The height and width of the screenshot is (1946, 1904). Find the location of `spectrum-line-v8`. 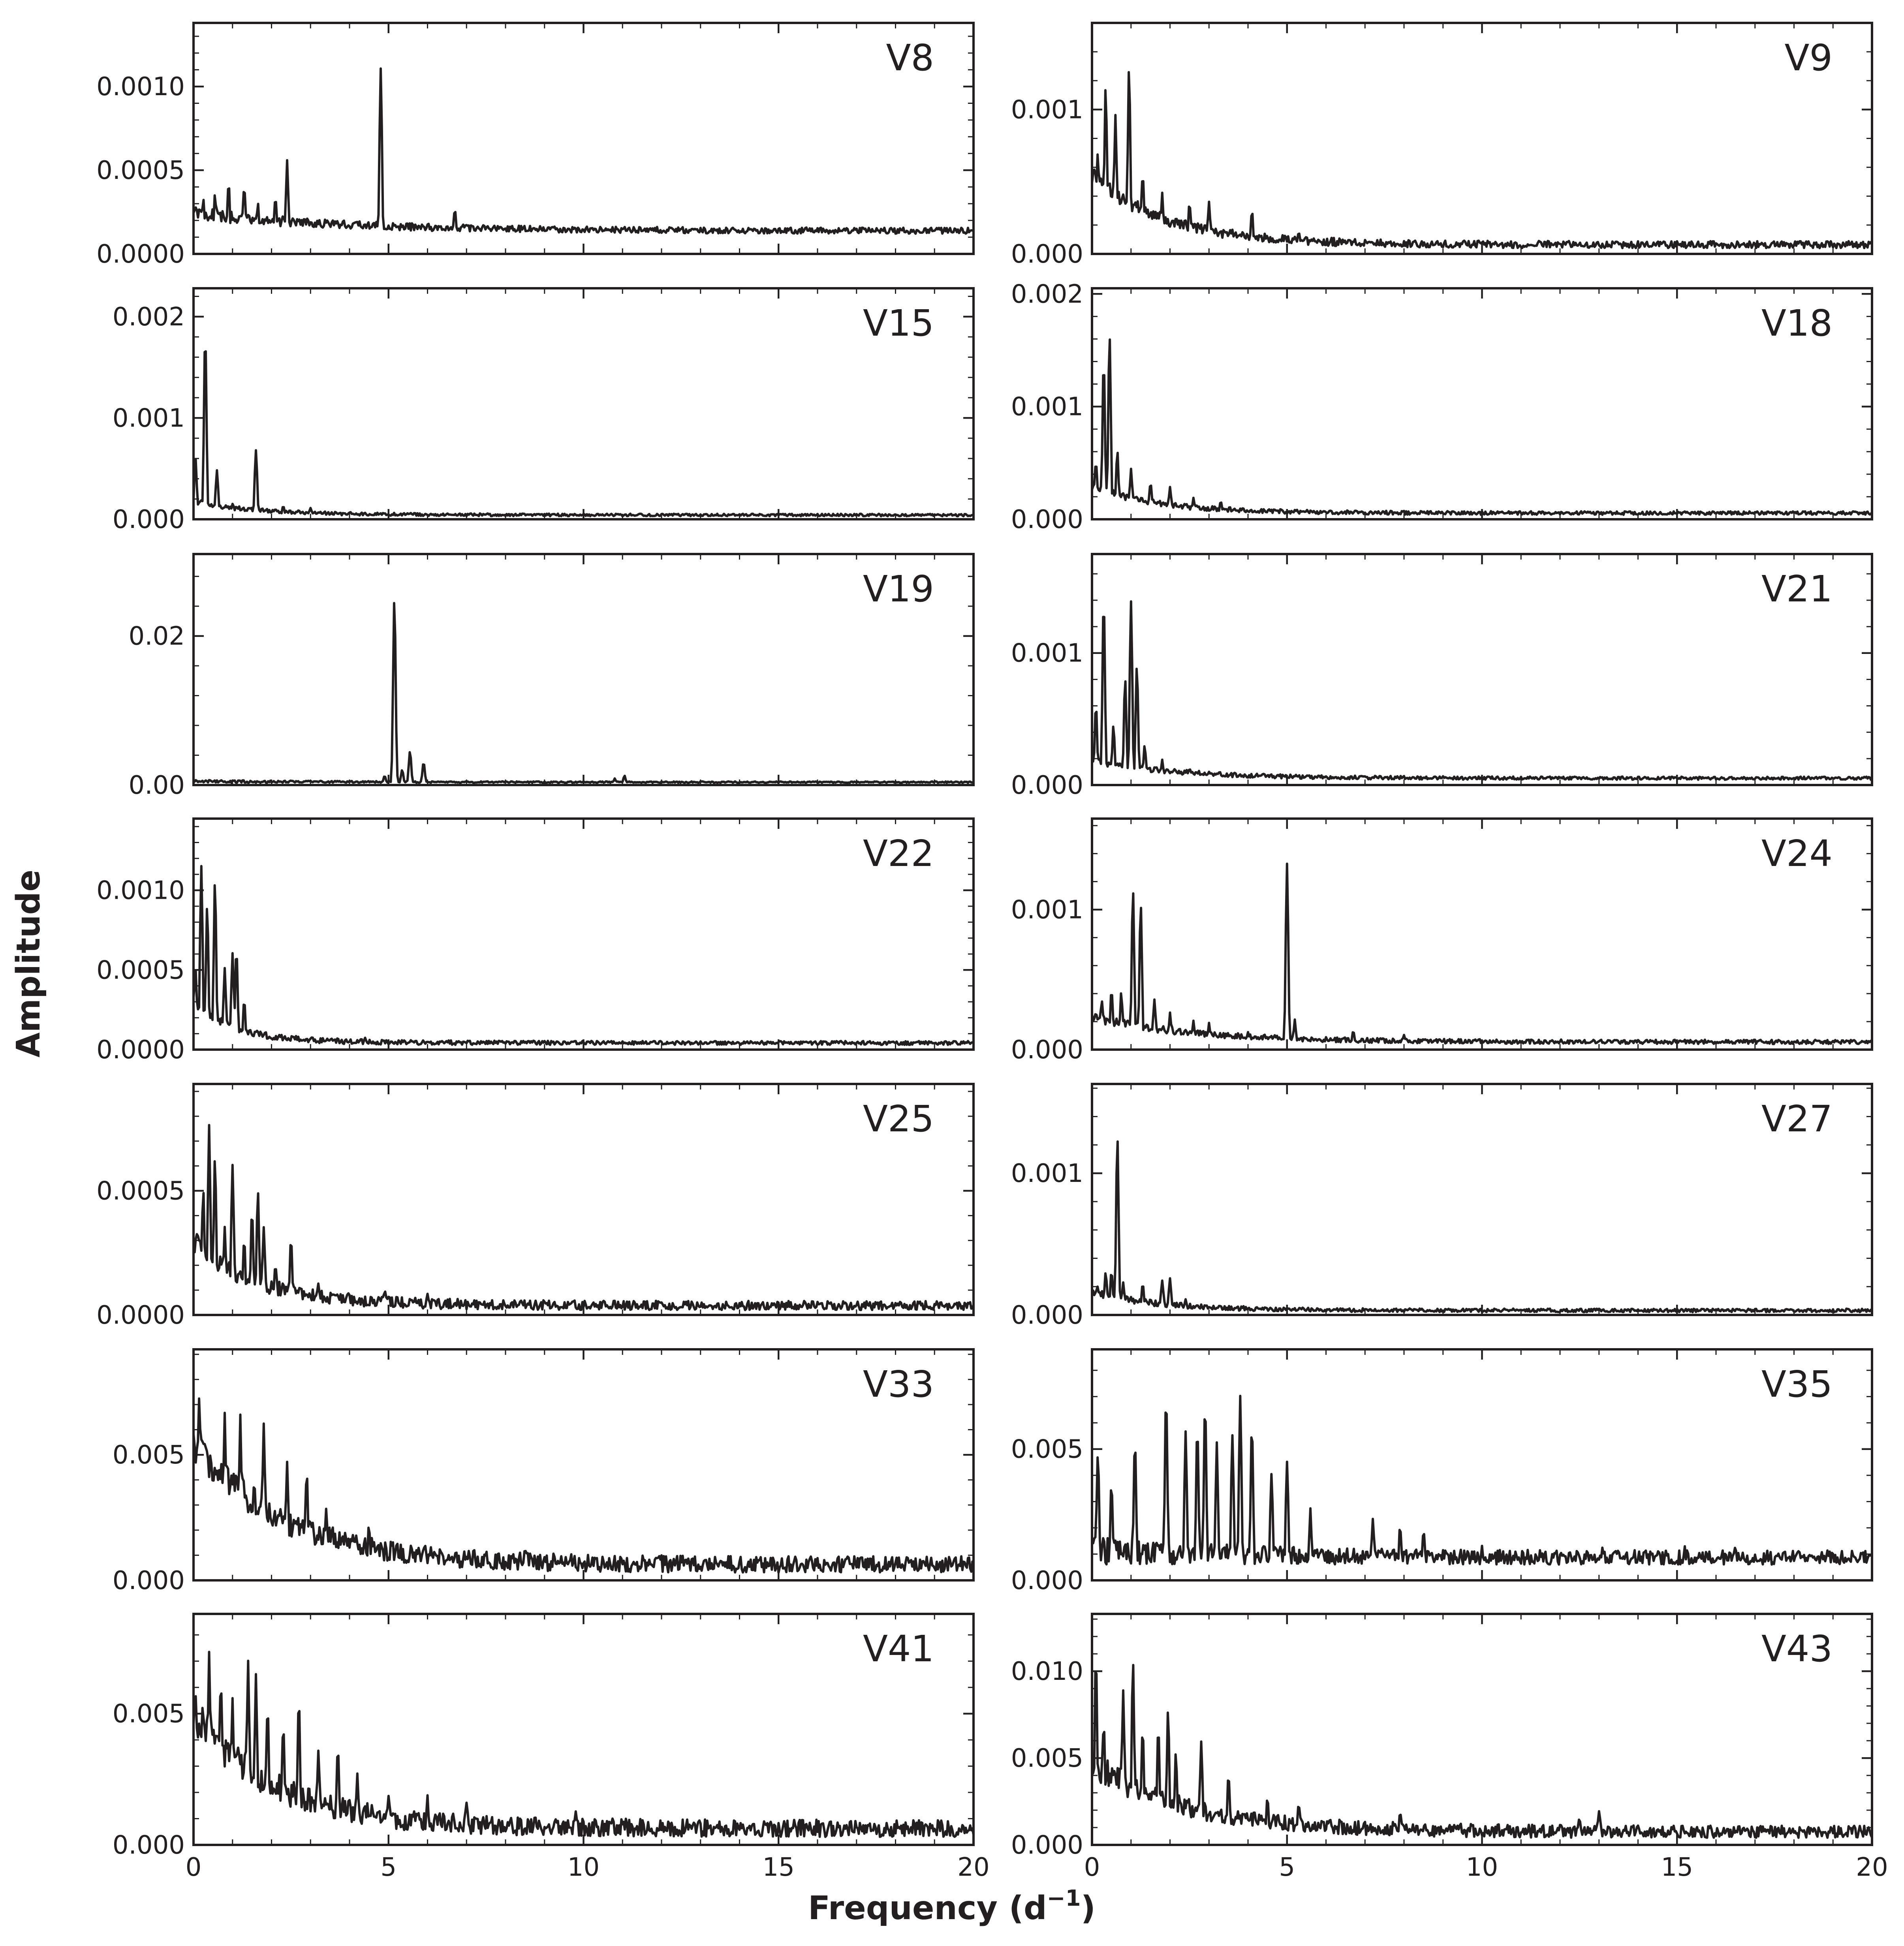

spectrum-line-v8 is located at coordinates (583, 151).